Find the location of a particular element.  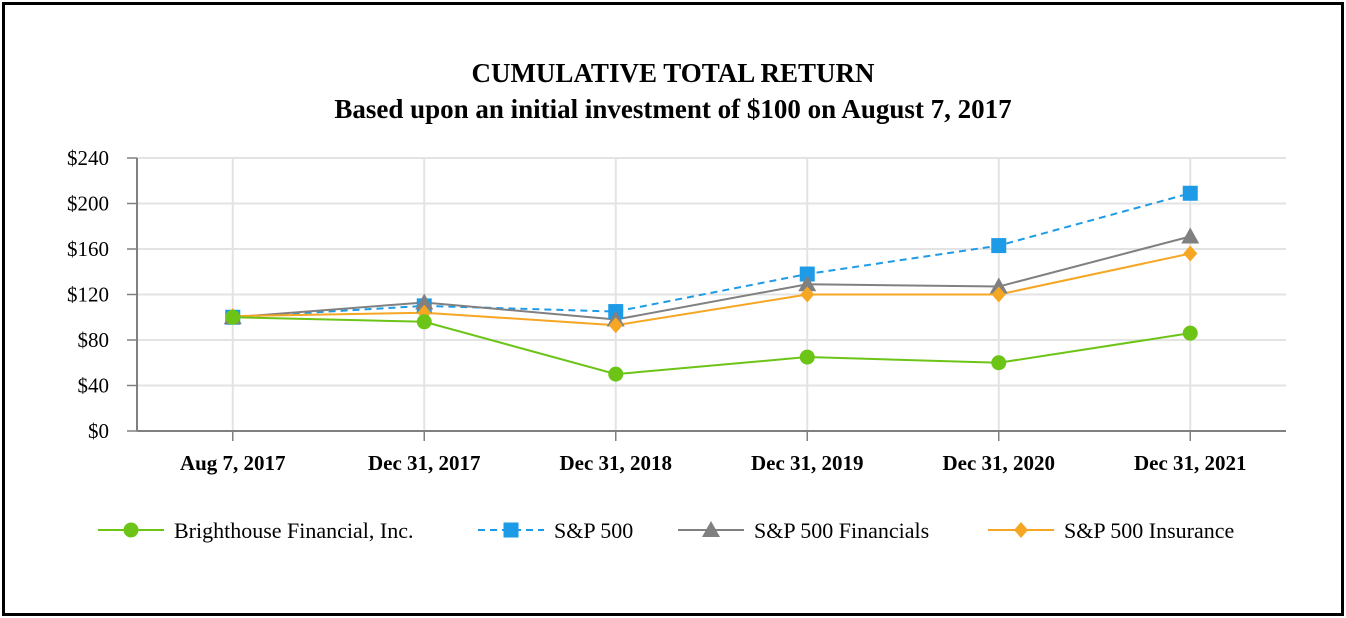

legend-label: S&P 500 is located at coordinates (593, 530).